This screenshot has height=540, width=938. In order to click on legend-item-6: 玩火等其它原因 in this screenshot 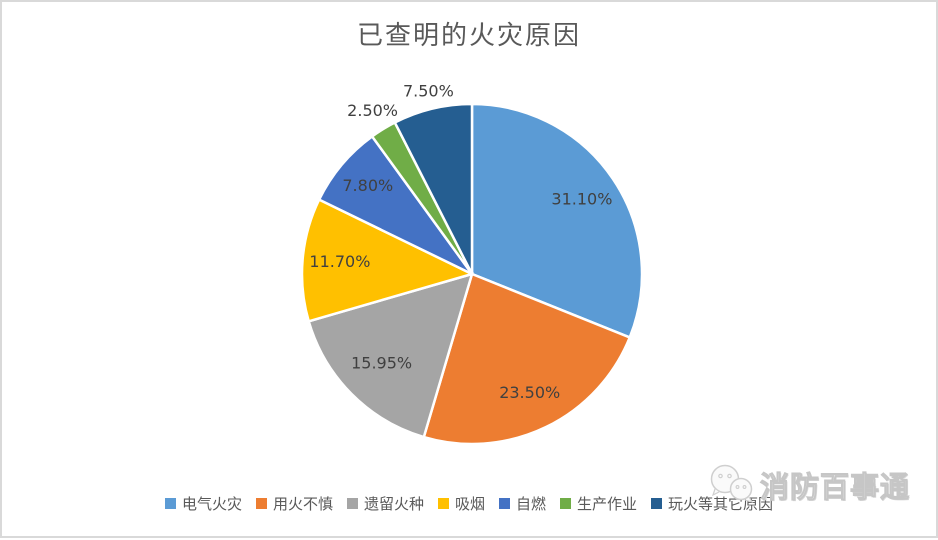, I will do `click(712, 503)`.